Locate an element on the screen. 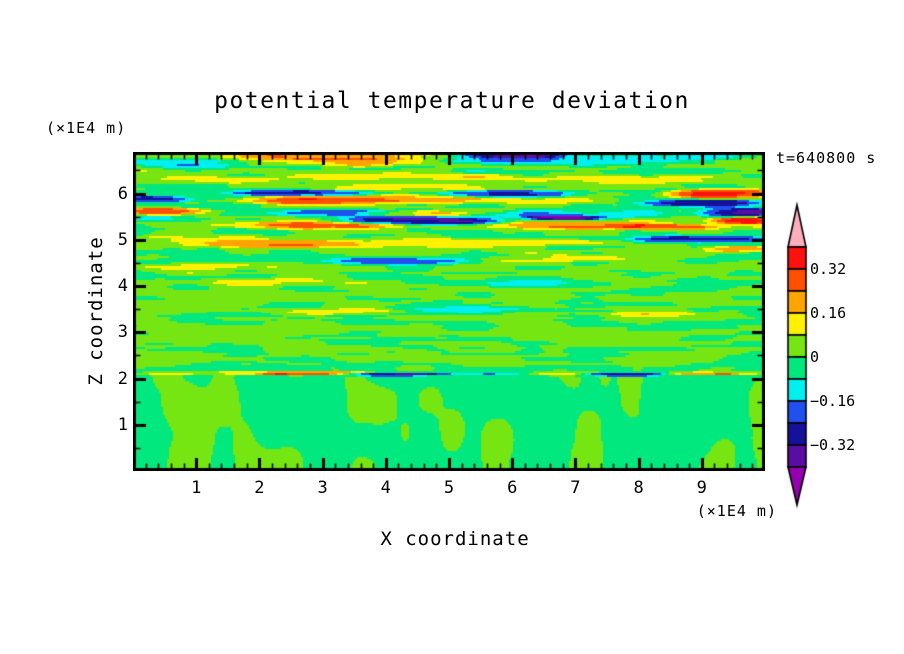 This screenshot has height=654, width=904. x-tick-label: 4 is located at coordinates (385, 488).